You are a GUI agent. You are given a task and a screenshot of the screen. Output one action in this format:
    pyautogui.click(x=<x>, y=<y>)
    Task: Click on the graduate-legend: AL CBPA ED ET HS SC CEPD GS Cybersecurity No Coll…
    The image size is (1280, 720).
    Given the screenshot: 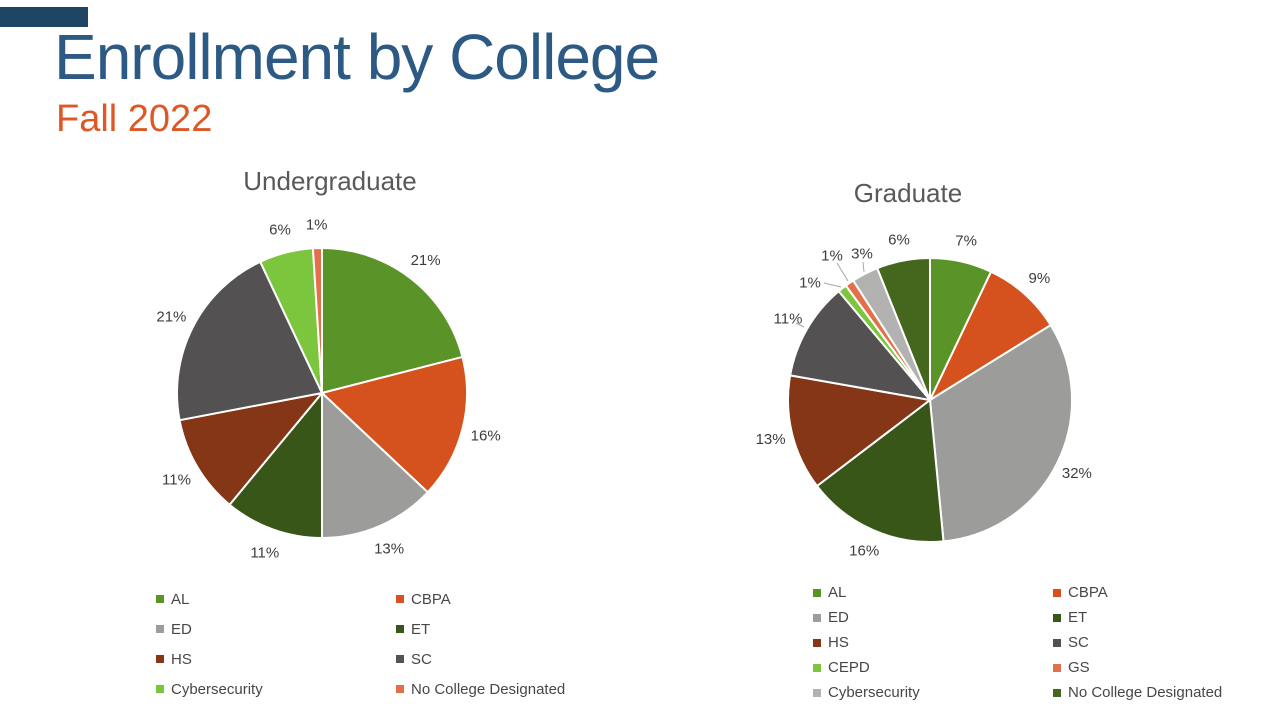 What is the action you would take?
    pyautogui.click(x=1033, y=642)
    